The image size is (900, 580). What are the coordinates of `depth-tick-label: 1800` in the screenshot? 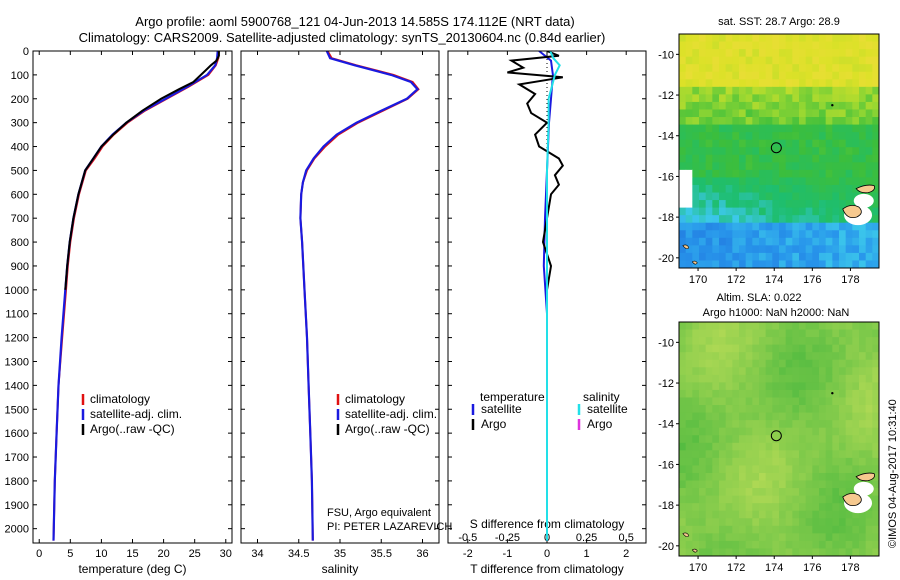 It's located at (17, 482).